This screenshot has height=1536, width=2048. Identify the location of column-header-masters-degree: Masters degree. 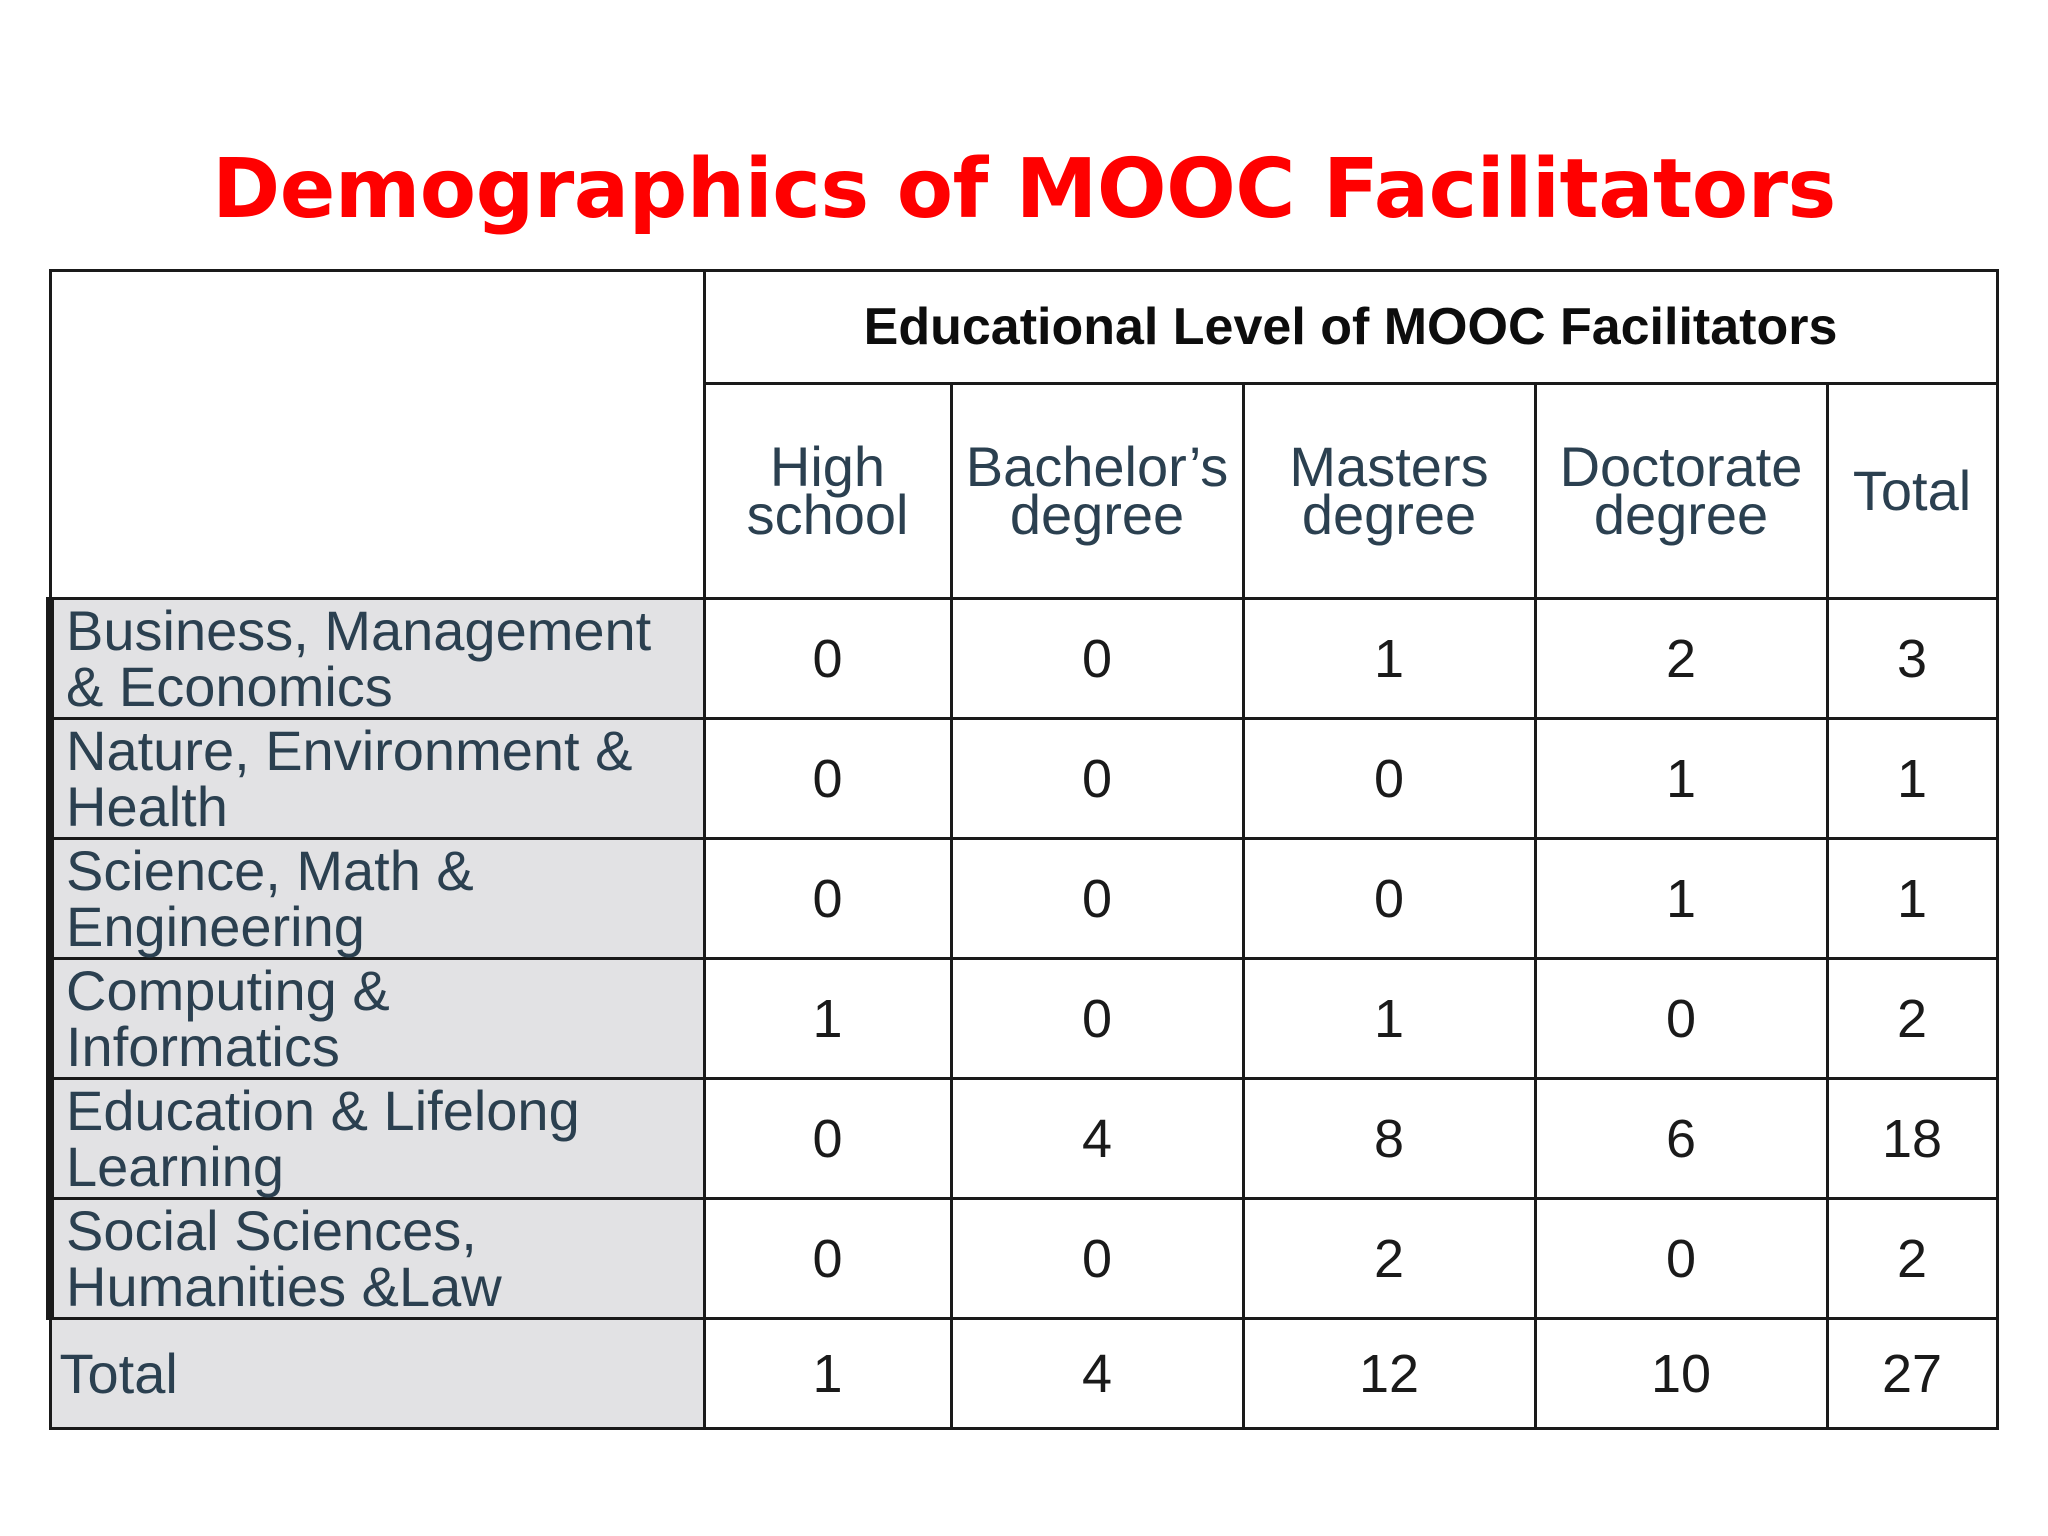
(1389, 491).